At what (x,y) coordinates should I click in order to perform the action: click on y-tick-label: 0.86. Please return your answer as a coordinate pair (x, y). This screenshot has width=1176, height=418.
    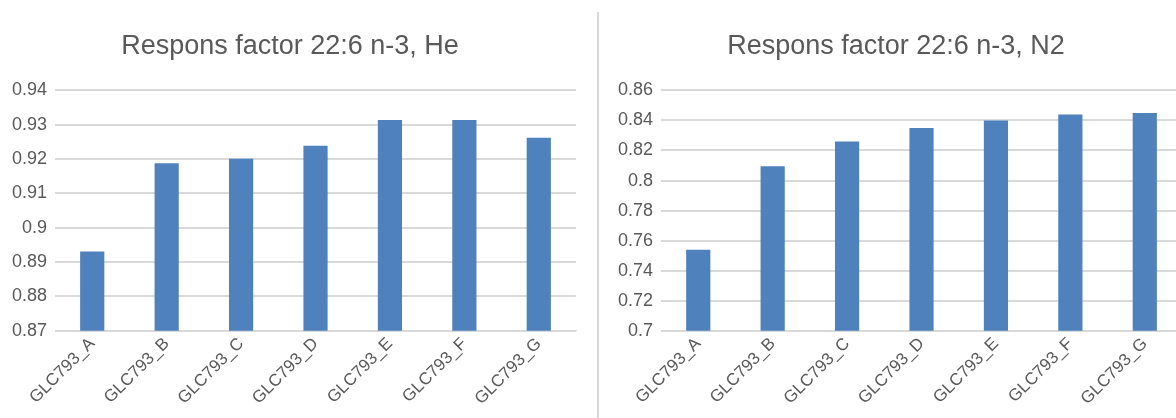
    Looking at the image, I should click on (635, 89).